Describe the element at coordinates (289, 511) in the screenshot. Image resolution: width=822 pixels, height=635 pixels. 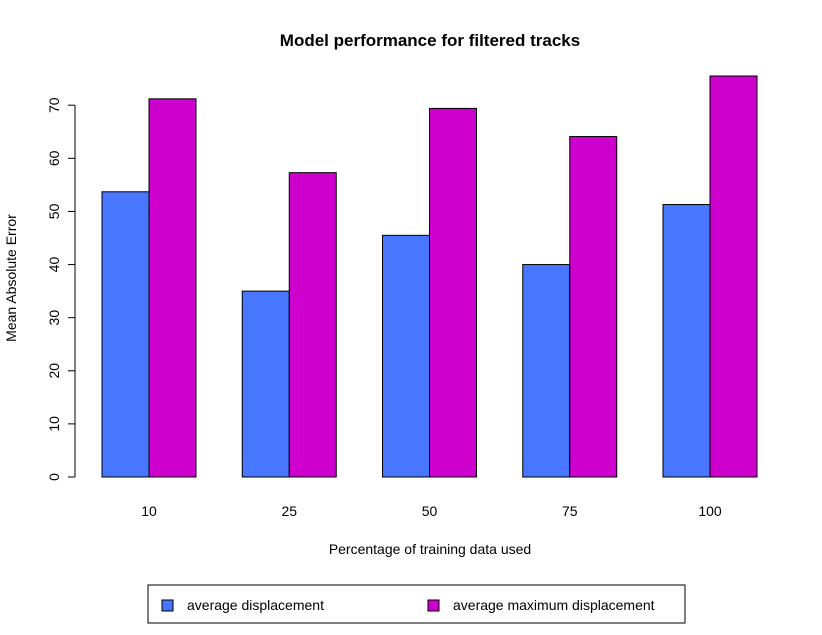
I see `x-tick-label: 25` at that location.